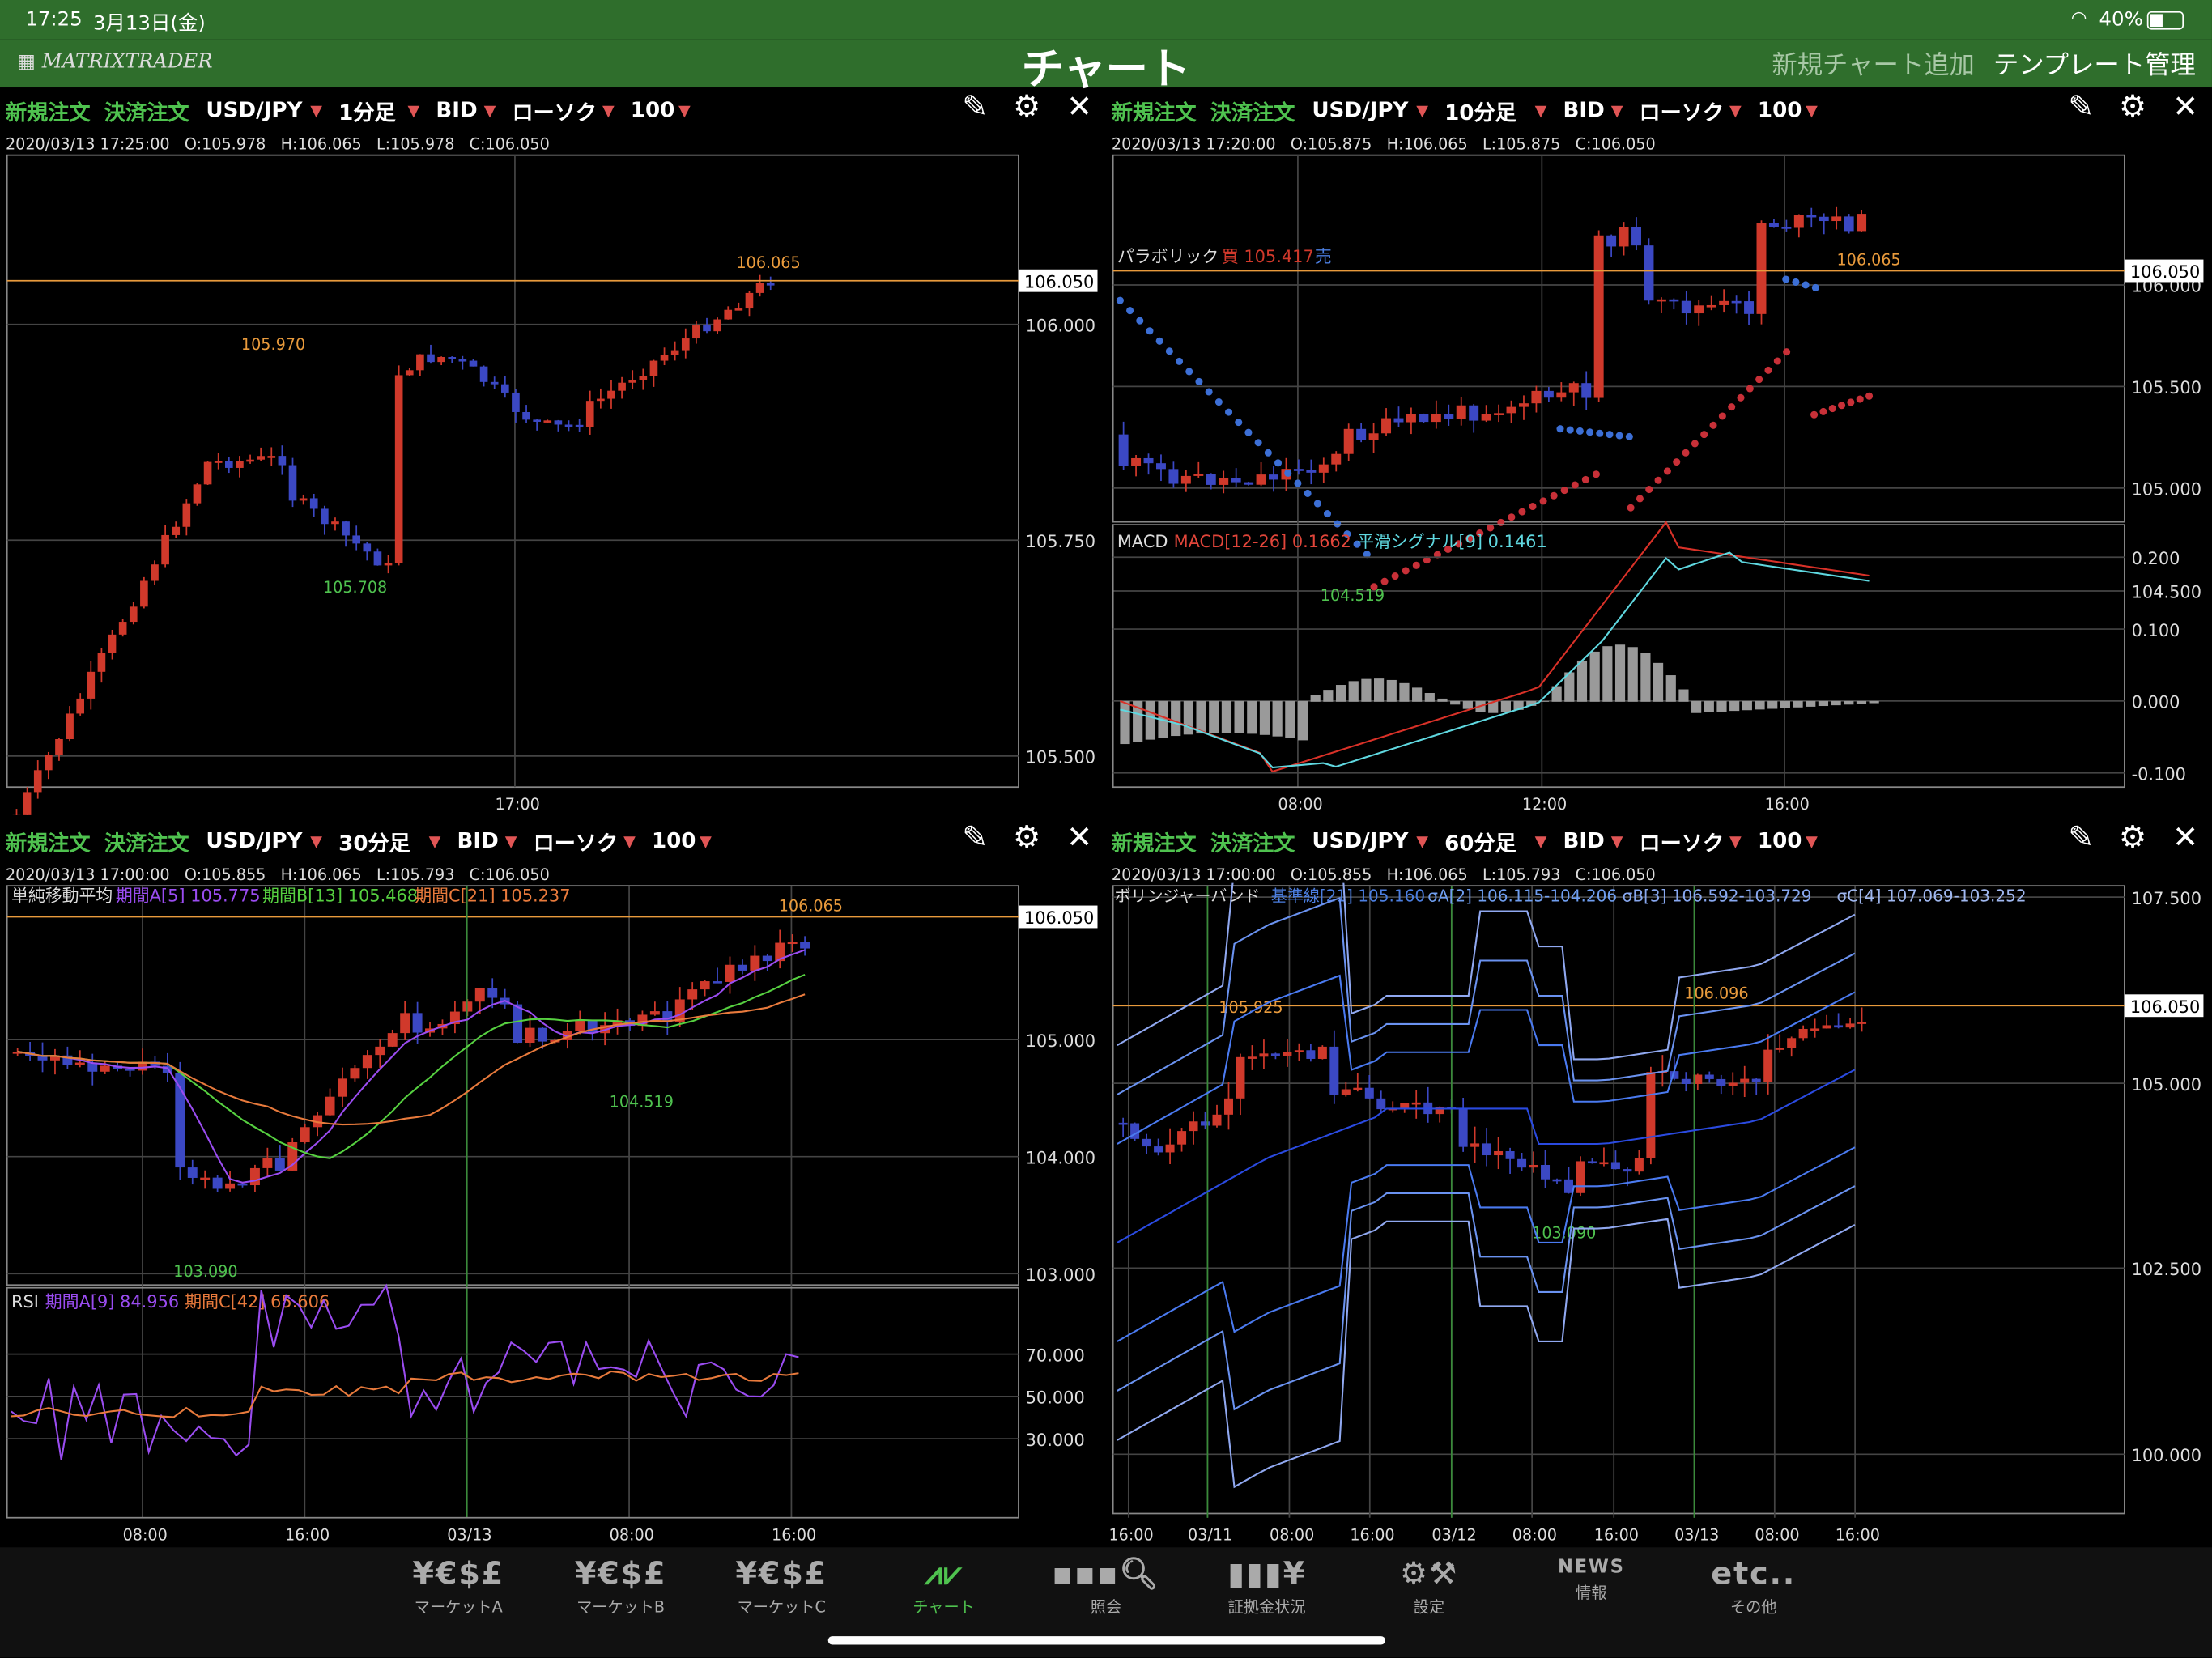 The image size is (2212, 1658). What do you see at coordinates (367, 113) in the screenshot?
I see `timeframe-select: 1分足` at bounding box center [367, 113].